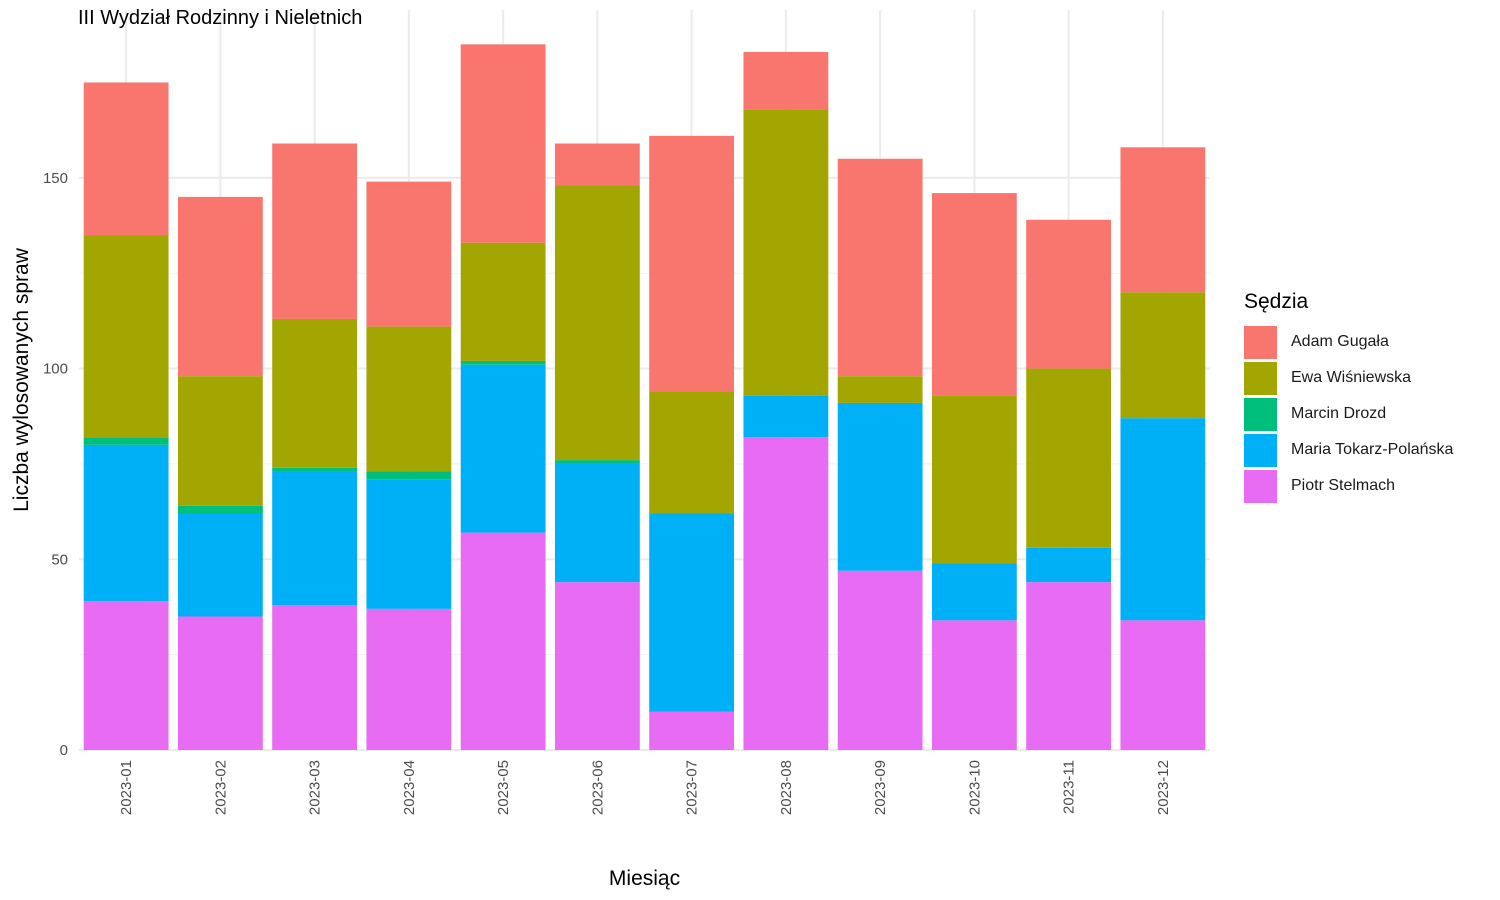 The width and height of the screenshot is (1500, 900). Describe the element at coordinates (55, 178) in the screenshot. I see `y-tick-label: 150` at that location.